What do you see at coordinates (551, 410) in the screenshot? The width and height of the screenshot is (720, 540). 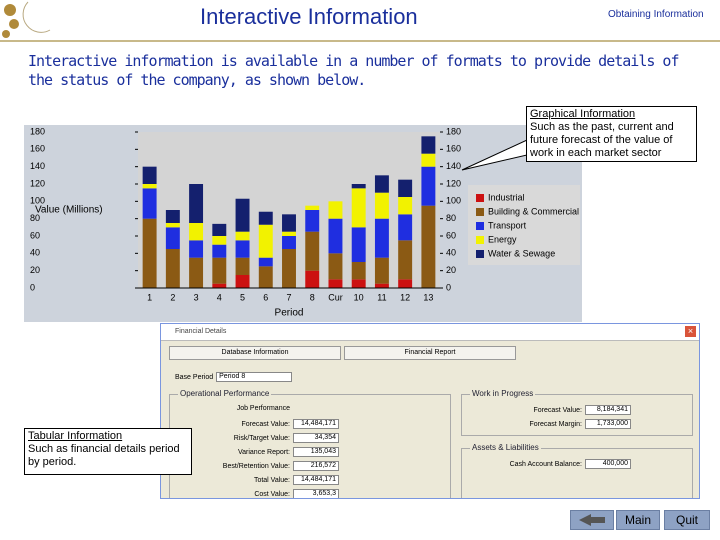 I see `field-row: Forecast Value: 8,184,341` at bounding box center [551, 410].